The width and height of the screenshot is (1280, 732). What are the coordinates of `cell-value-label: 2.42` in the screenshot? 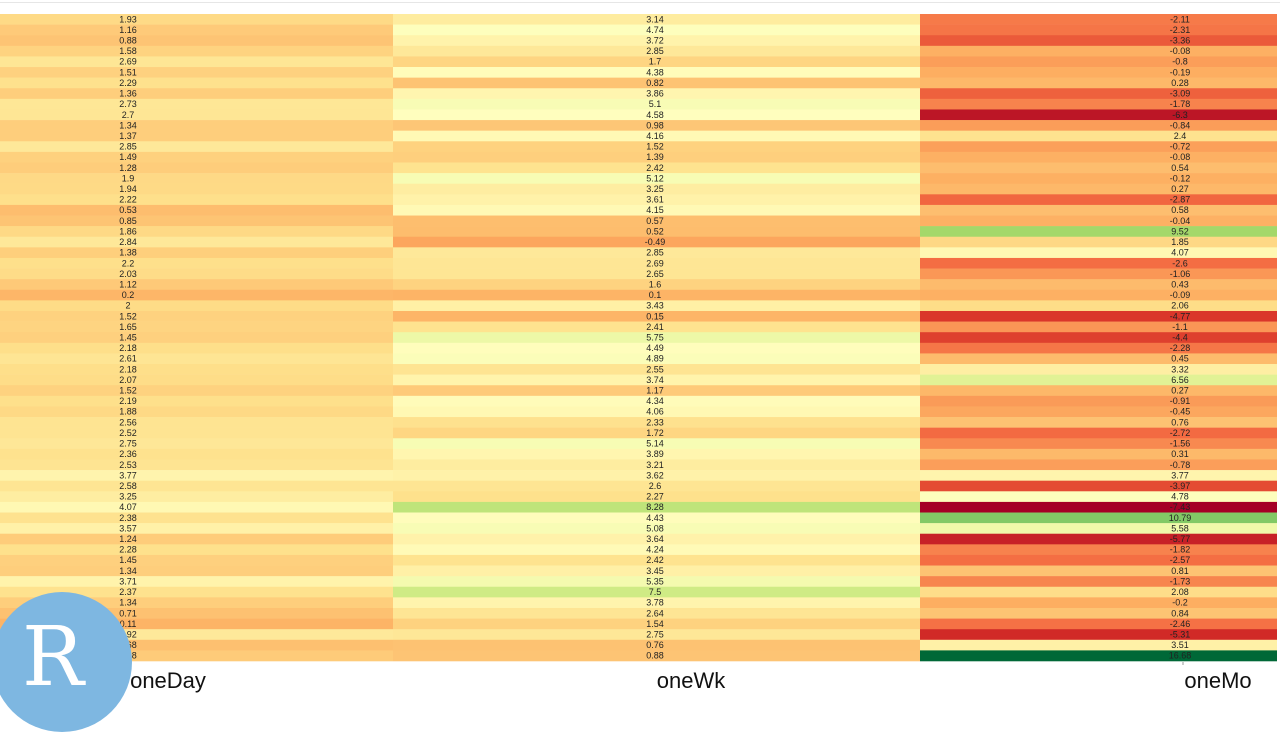 It's located at (655, 560).